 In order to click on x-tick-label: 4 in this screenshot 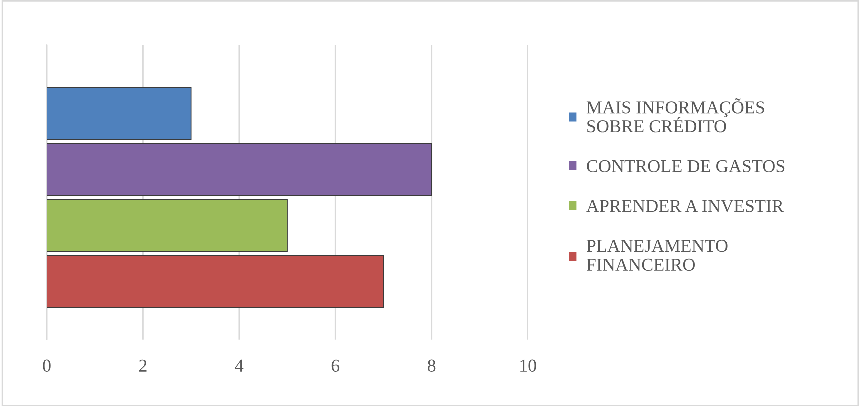, I will do `click(239, 366)`.